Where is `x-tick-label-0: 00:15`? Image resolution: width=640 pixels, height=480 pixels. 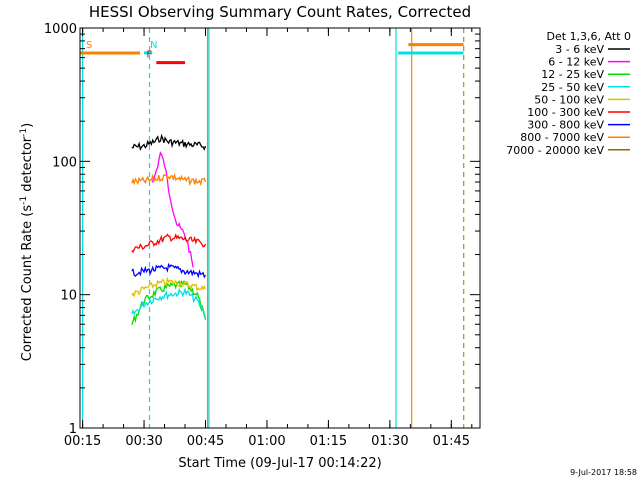
x-tick-label-0: 00:15 is located at coordinates (82, 441).